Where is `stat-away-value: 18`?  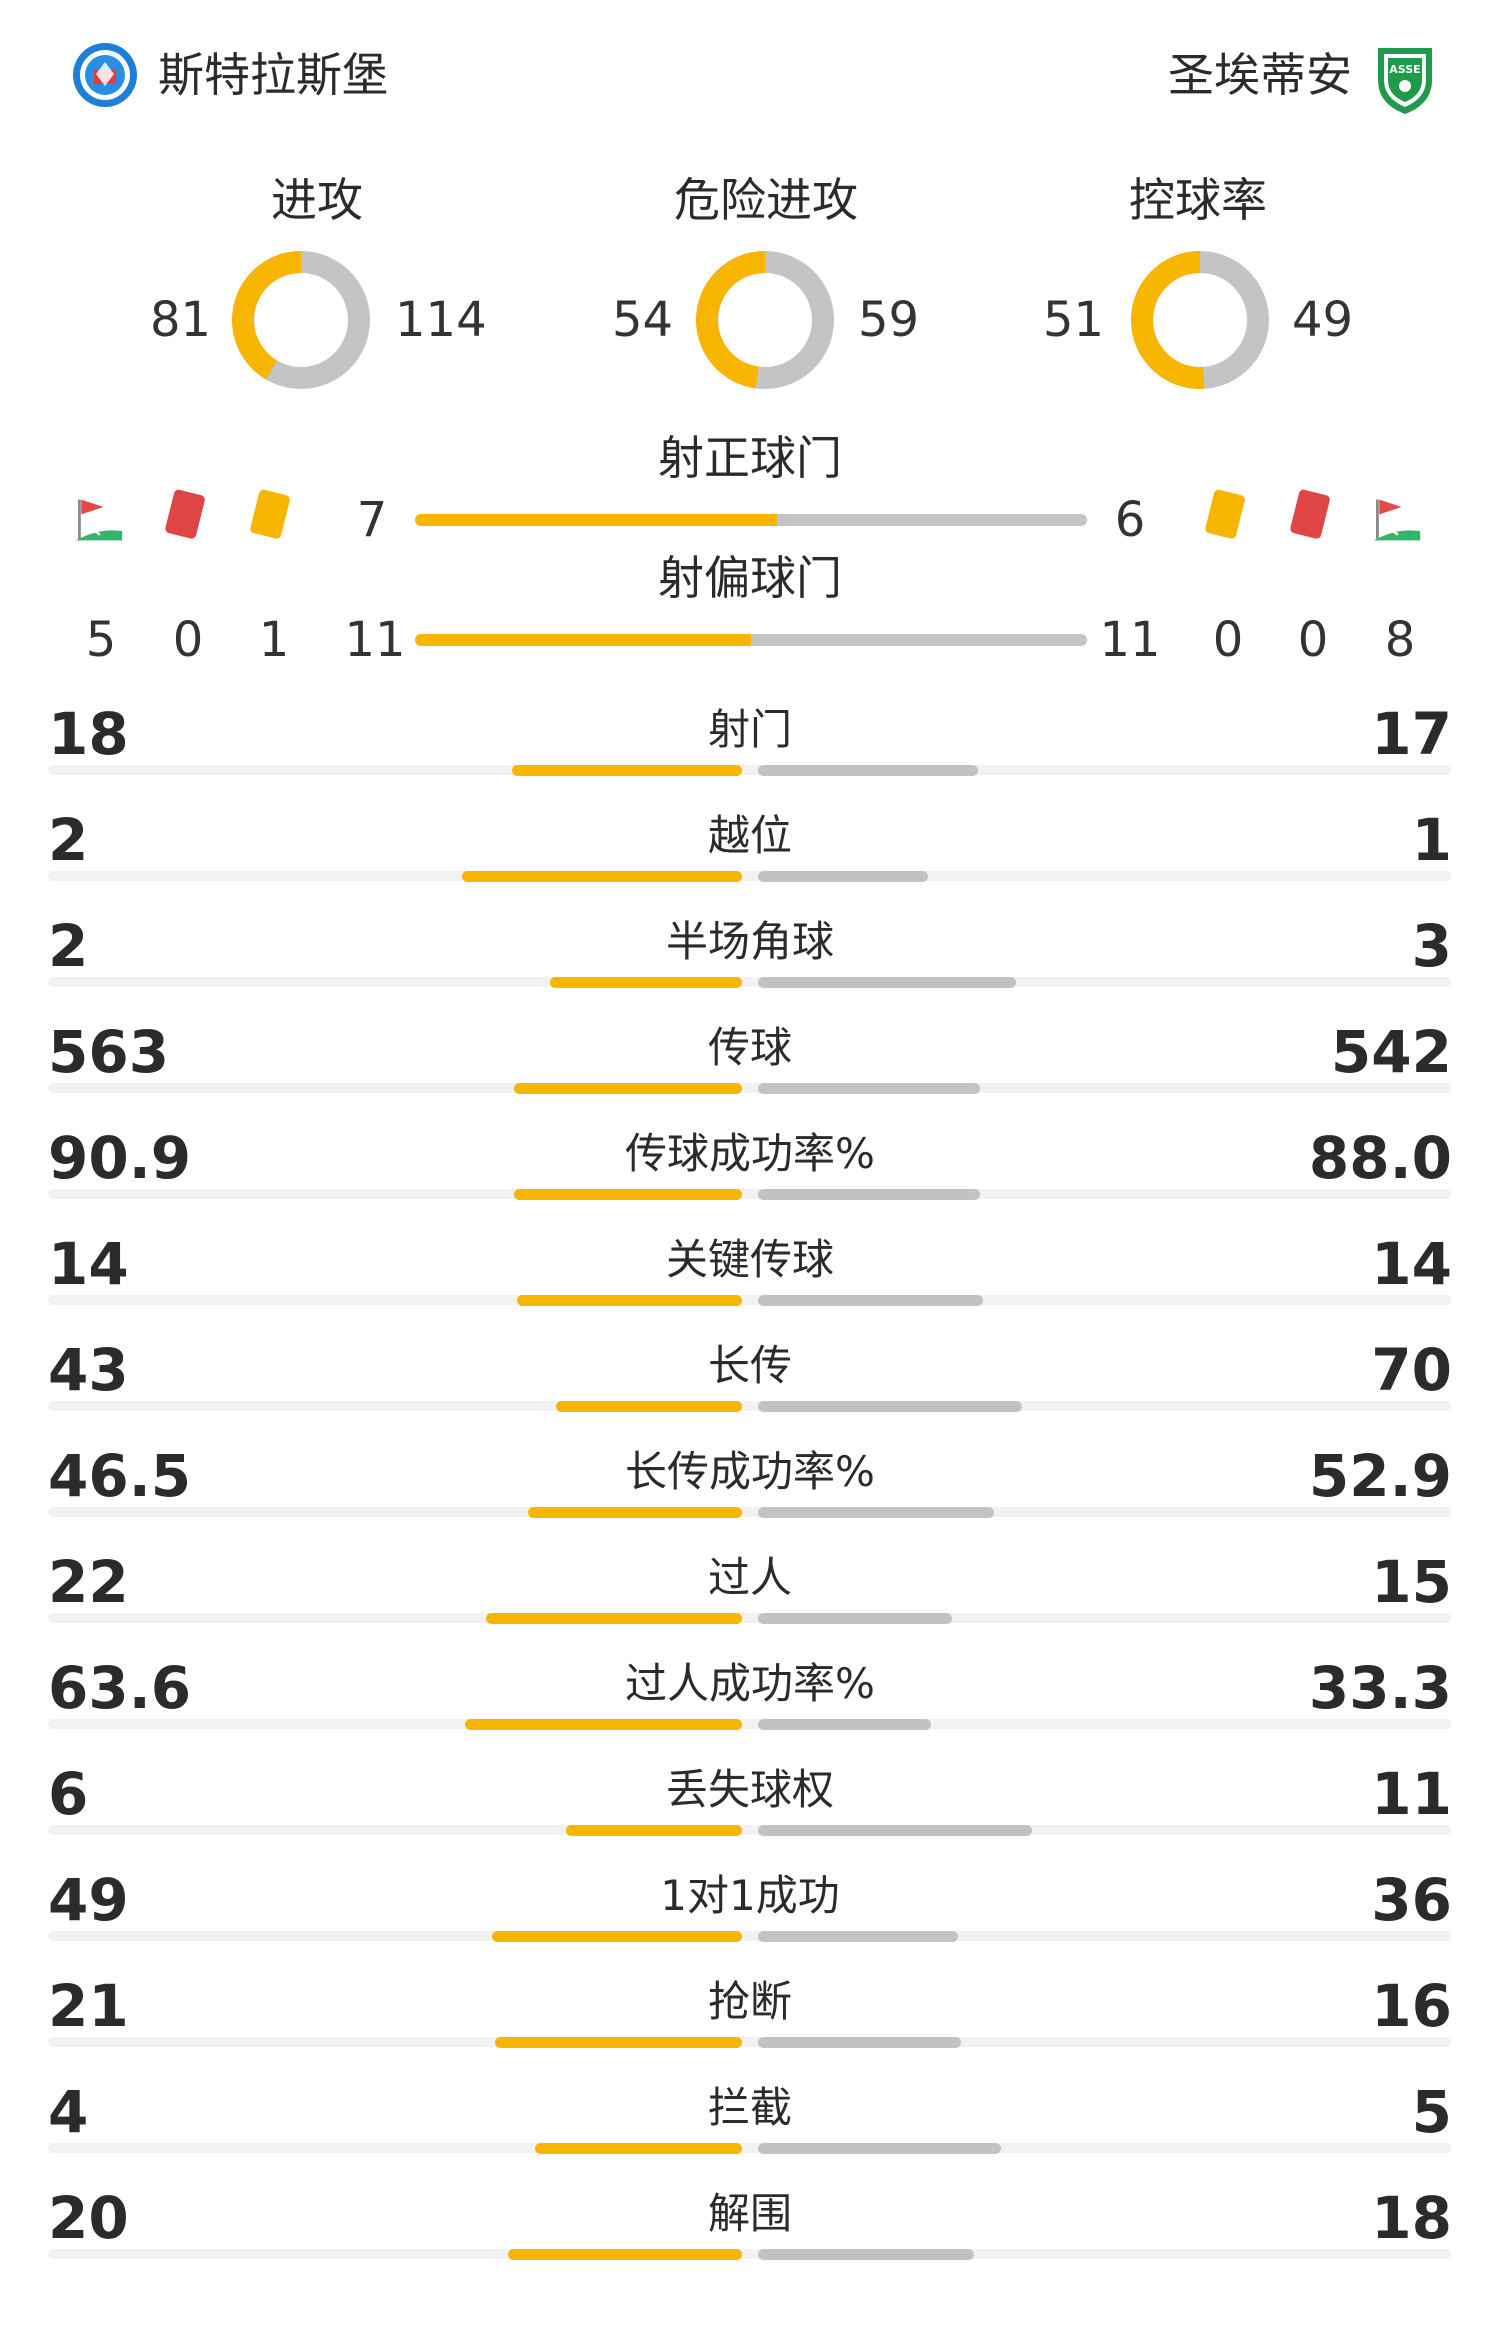
stat-away-value: 18 is located at coordinates (1411, 2218).